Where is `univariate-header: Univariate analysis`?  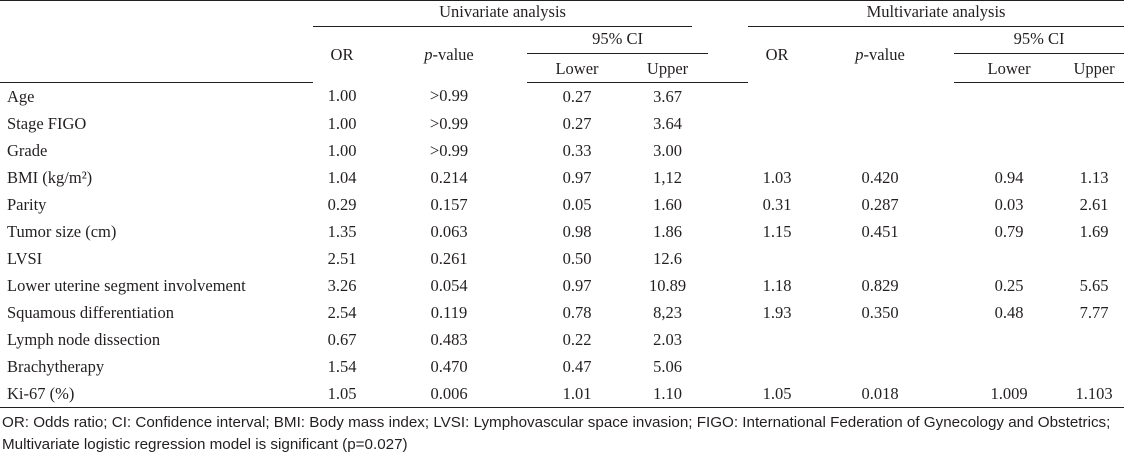 univariate-header: Univariate analysis is located at coordinates (511, 14).